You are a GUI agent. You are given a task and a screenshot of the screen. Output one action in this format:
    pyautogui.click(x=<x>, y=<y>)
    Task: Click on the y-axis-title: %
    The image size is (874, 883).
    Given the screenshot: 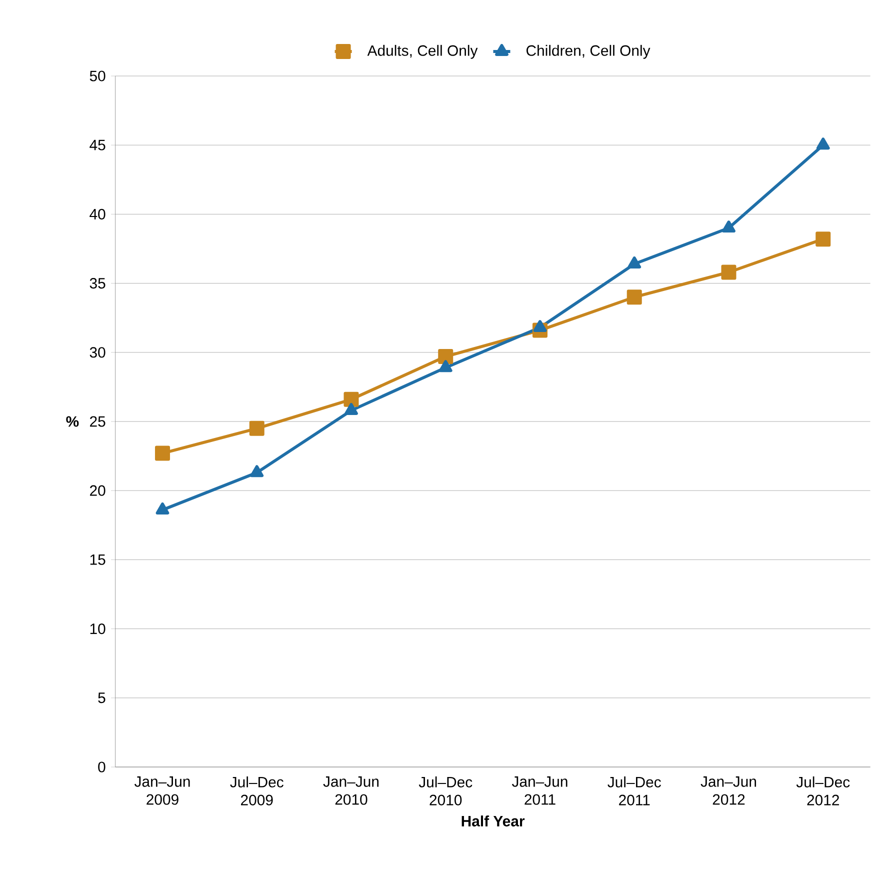 What is the action you would take?
    pyautogui.click(x=72, y=421)
    